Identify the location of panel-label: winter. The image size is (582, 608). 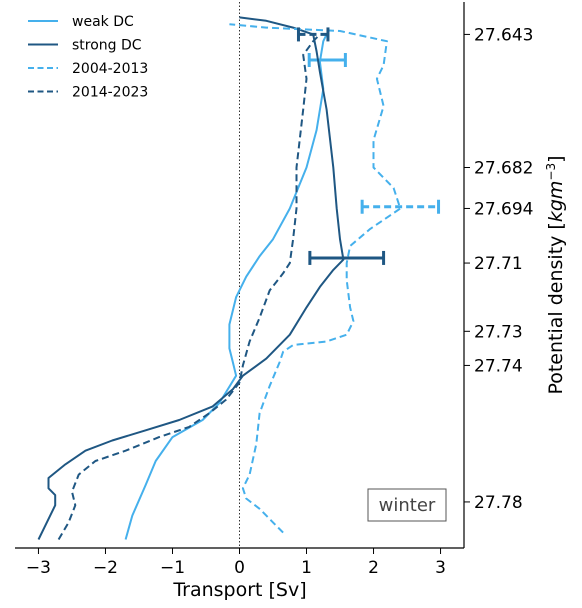
(407, 505).